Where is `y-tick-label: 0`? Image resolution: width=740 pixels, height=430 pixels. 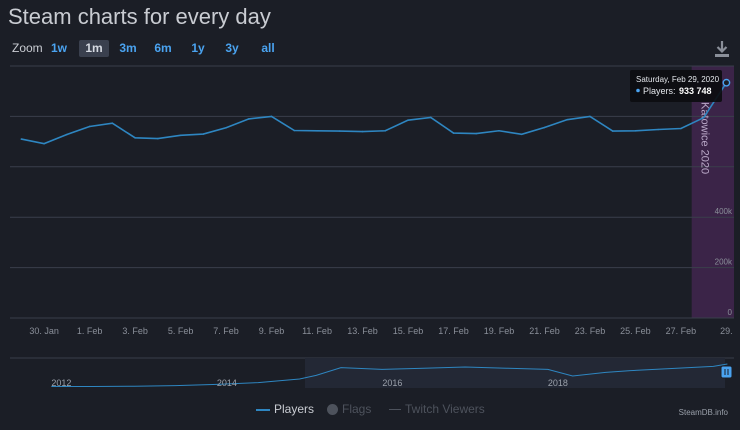
y-tick-label: 0 is located at coordinates (730, 312).